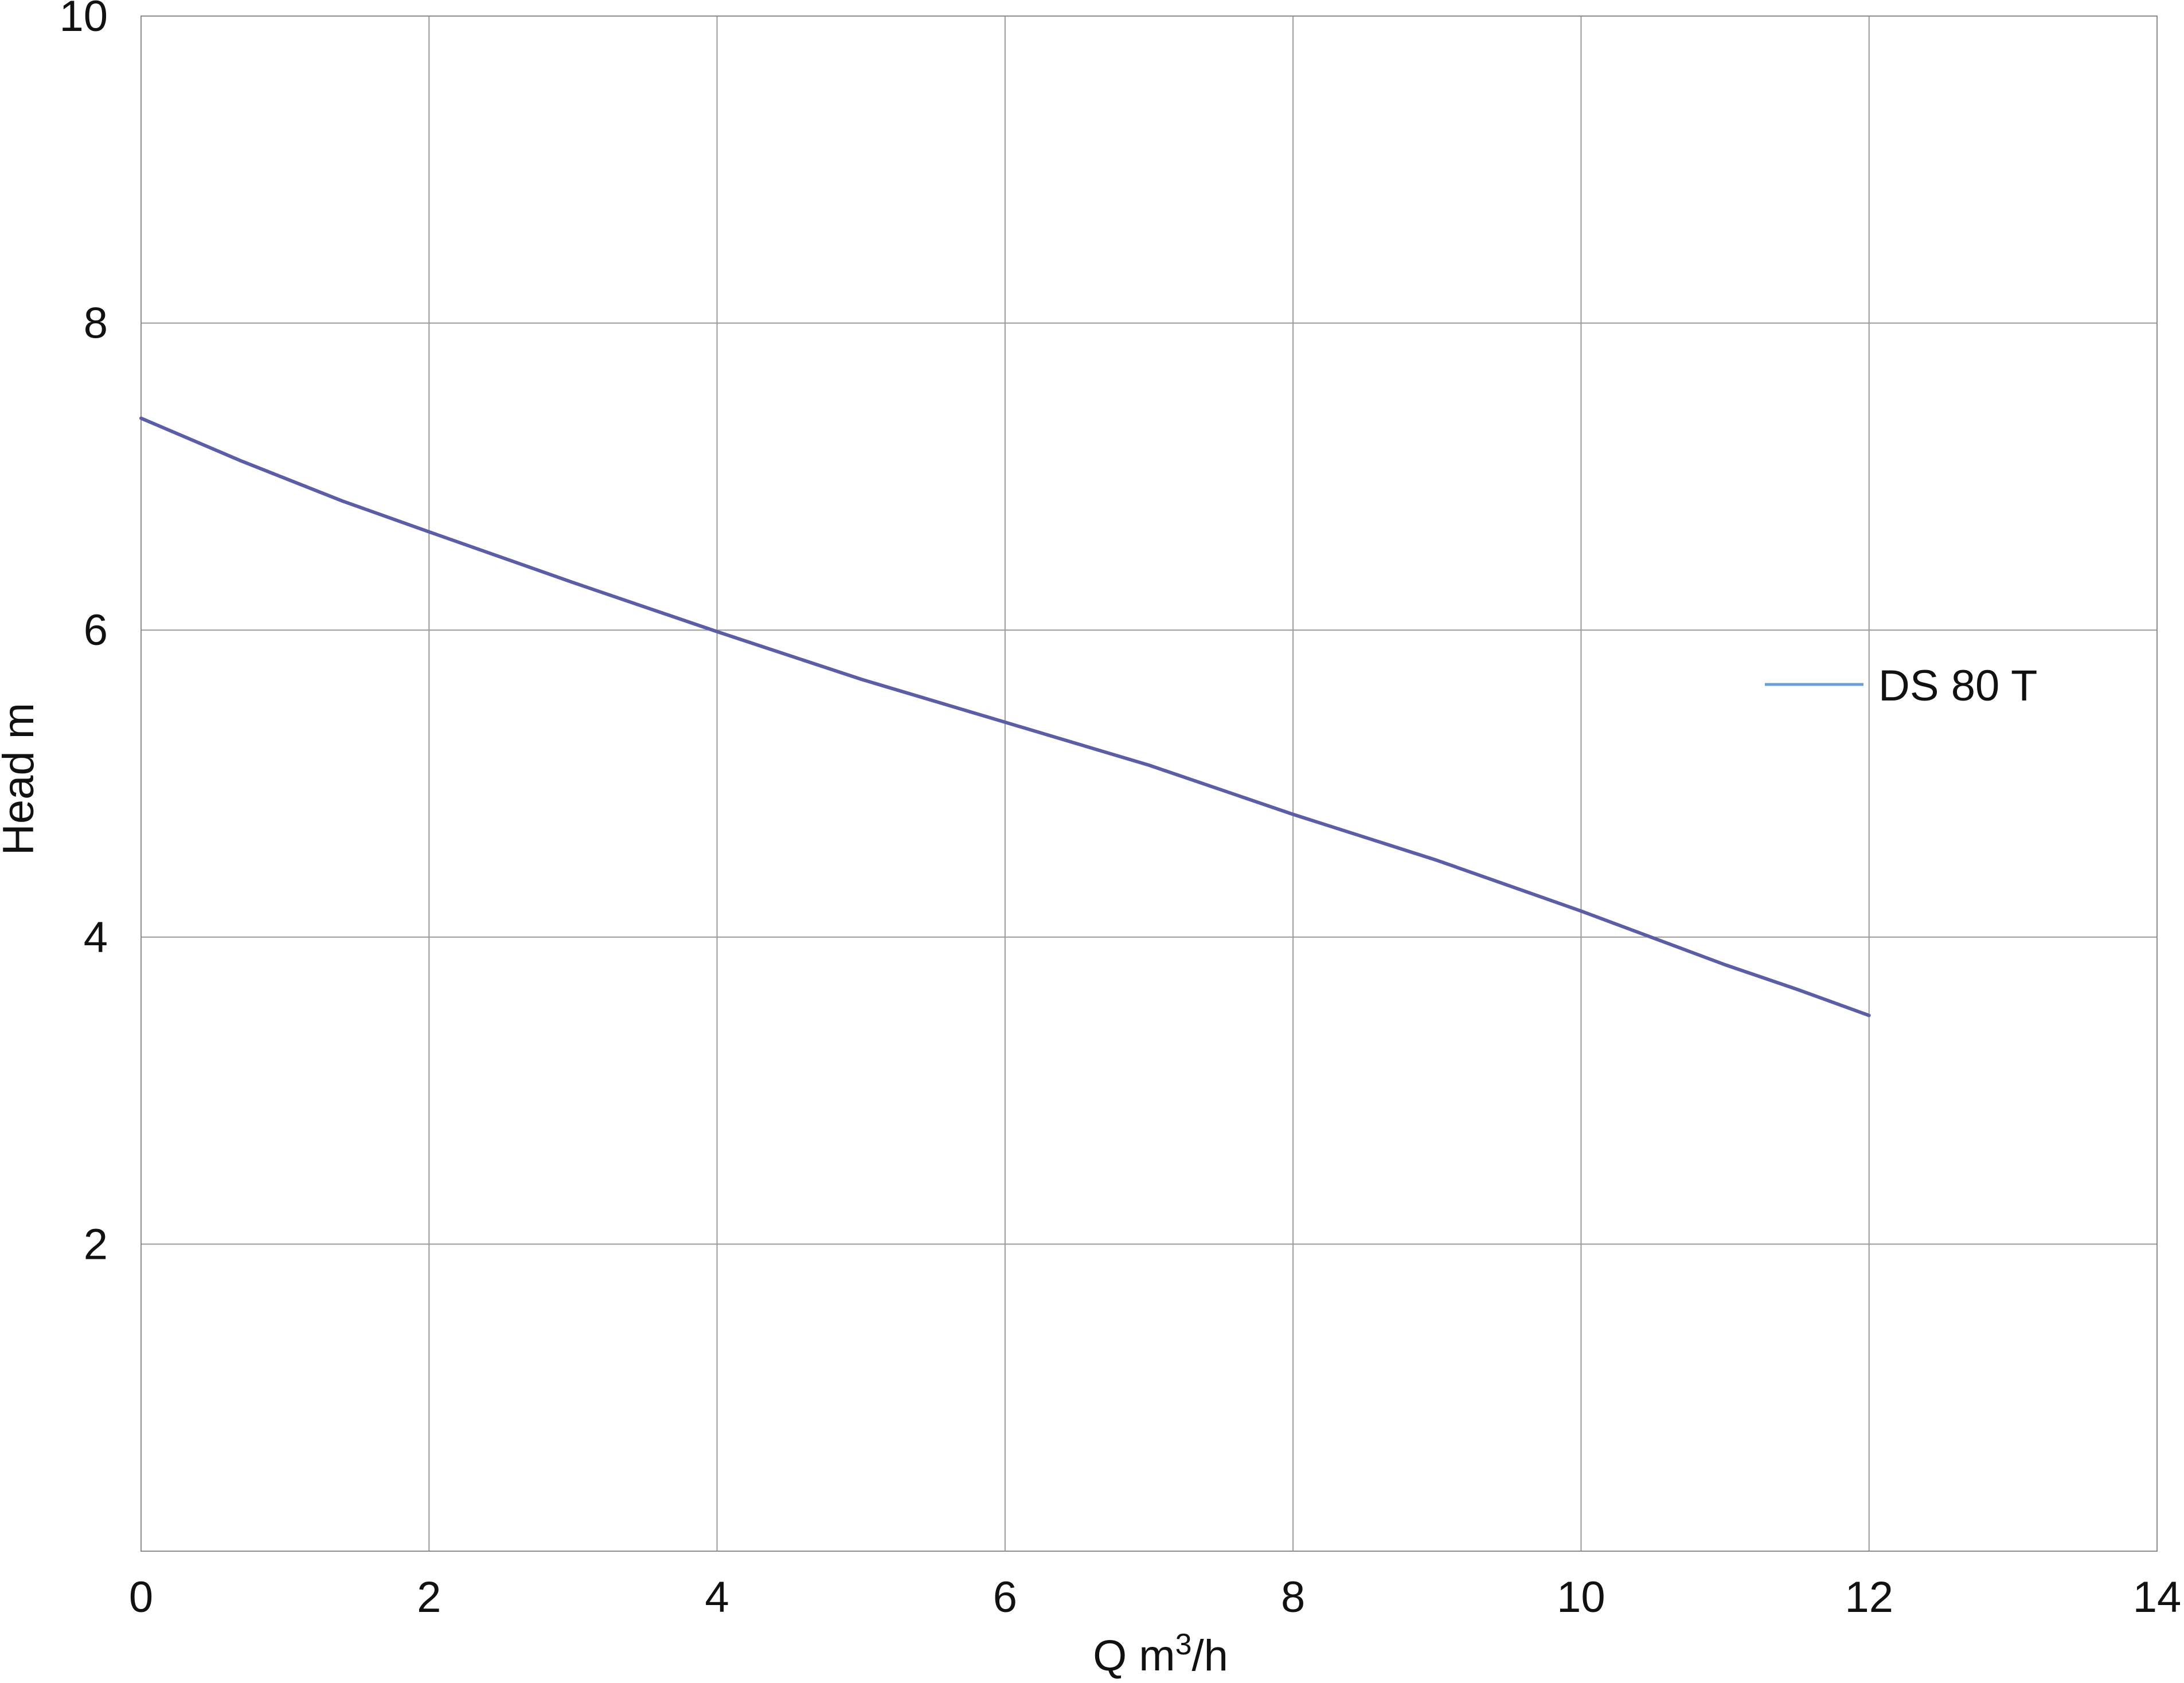  What do you see at coordinates (1581, 1598) in the screenshot?
I see `x-tick-label: 10` at bounding box center [1581, 1598].